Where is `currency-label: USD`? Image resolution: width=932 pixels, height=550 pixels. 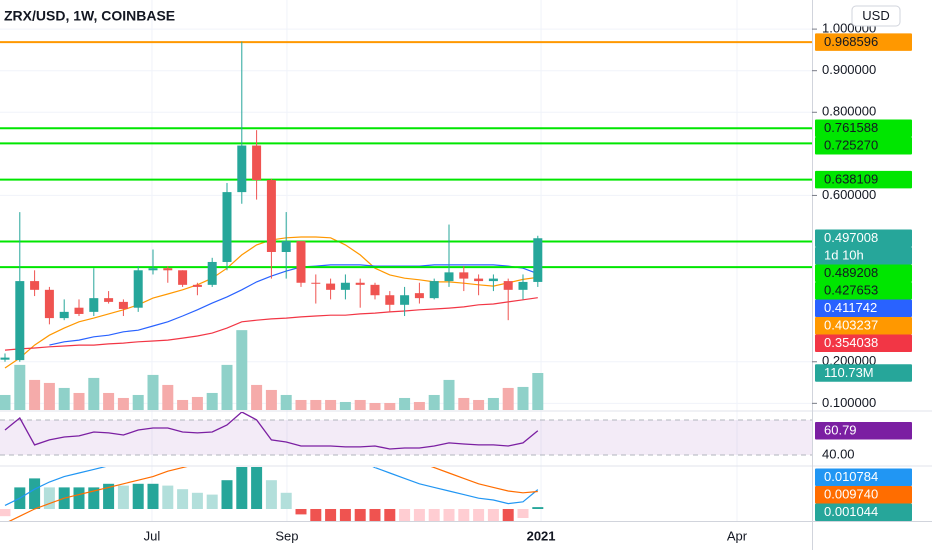
currency-label: USD is located at coordinates (875, 15).